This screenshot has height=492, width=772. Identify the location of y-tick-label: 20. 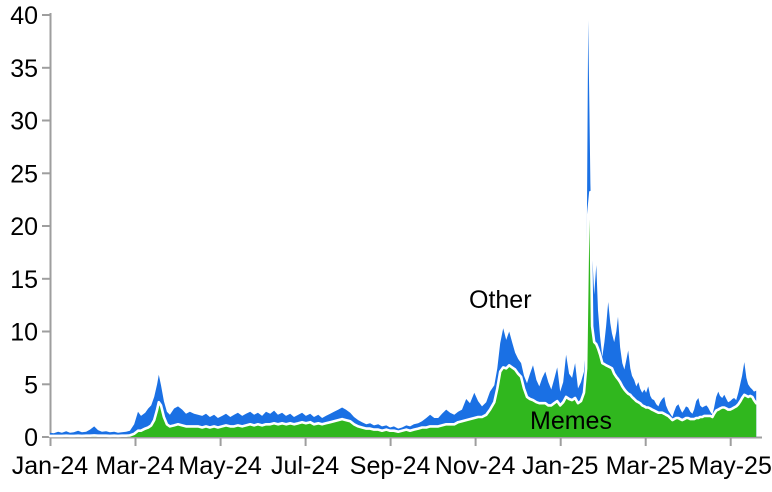
(24, 227).